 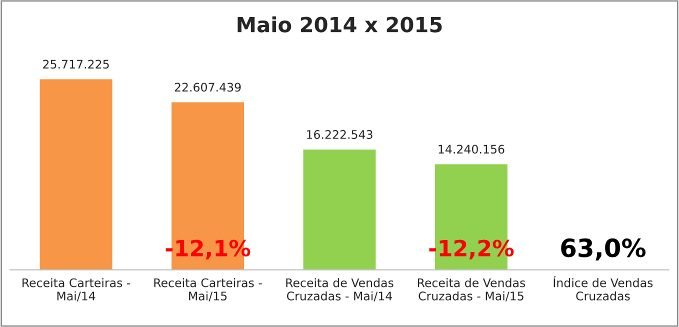 What do you see at coordinates (472, 290) in the screenshot?
I see `x-tick-label: Receita de Vendas Cruzadas - Mai/15` at bounding box center [472, 290].